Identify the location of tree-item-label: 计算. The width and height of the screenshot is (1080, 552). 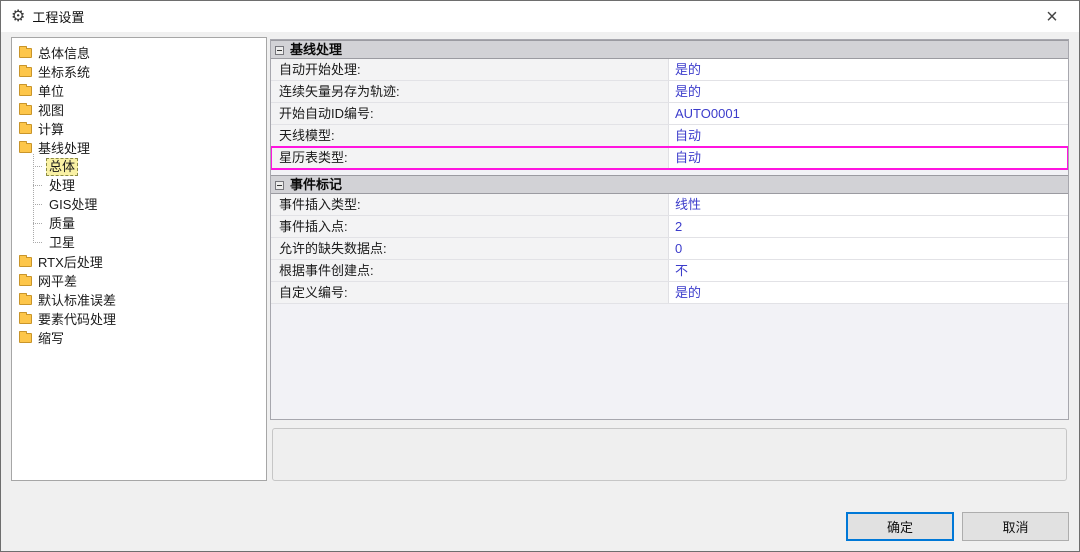
(51, 129).